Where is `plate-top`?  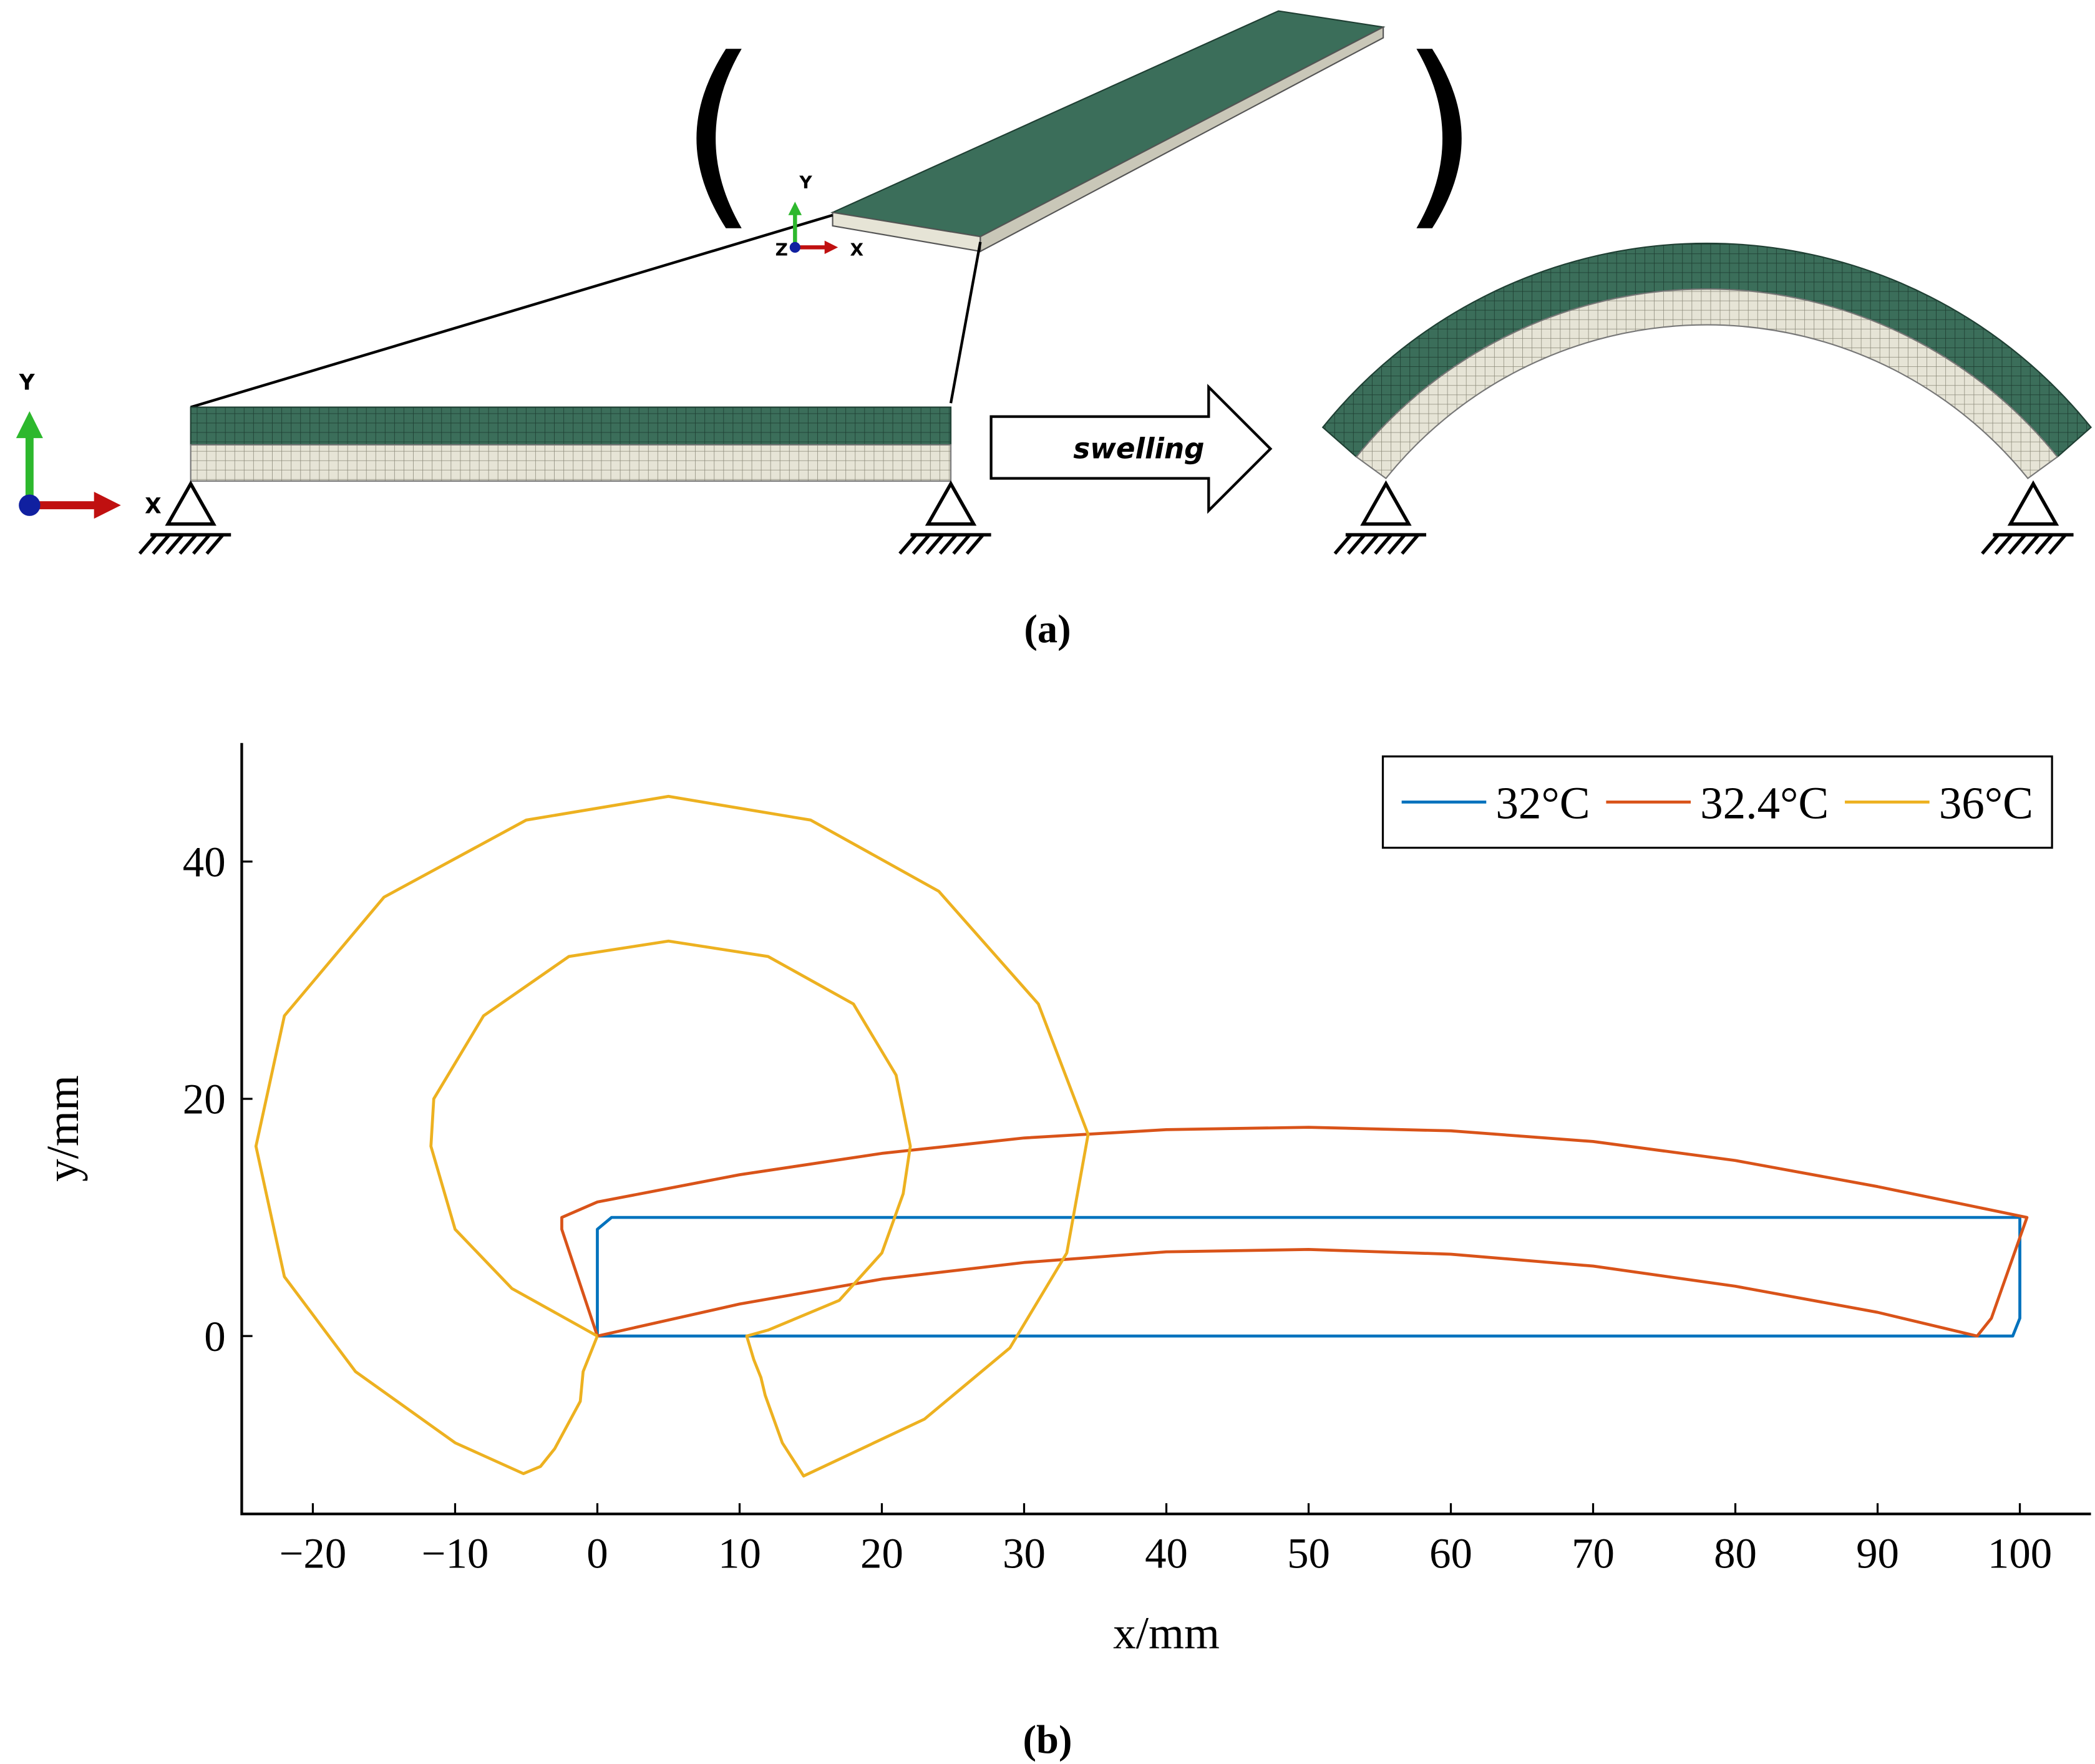 plate-top is located at coordinates (1108, 124).